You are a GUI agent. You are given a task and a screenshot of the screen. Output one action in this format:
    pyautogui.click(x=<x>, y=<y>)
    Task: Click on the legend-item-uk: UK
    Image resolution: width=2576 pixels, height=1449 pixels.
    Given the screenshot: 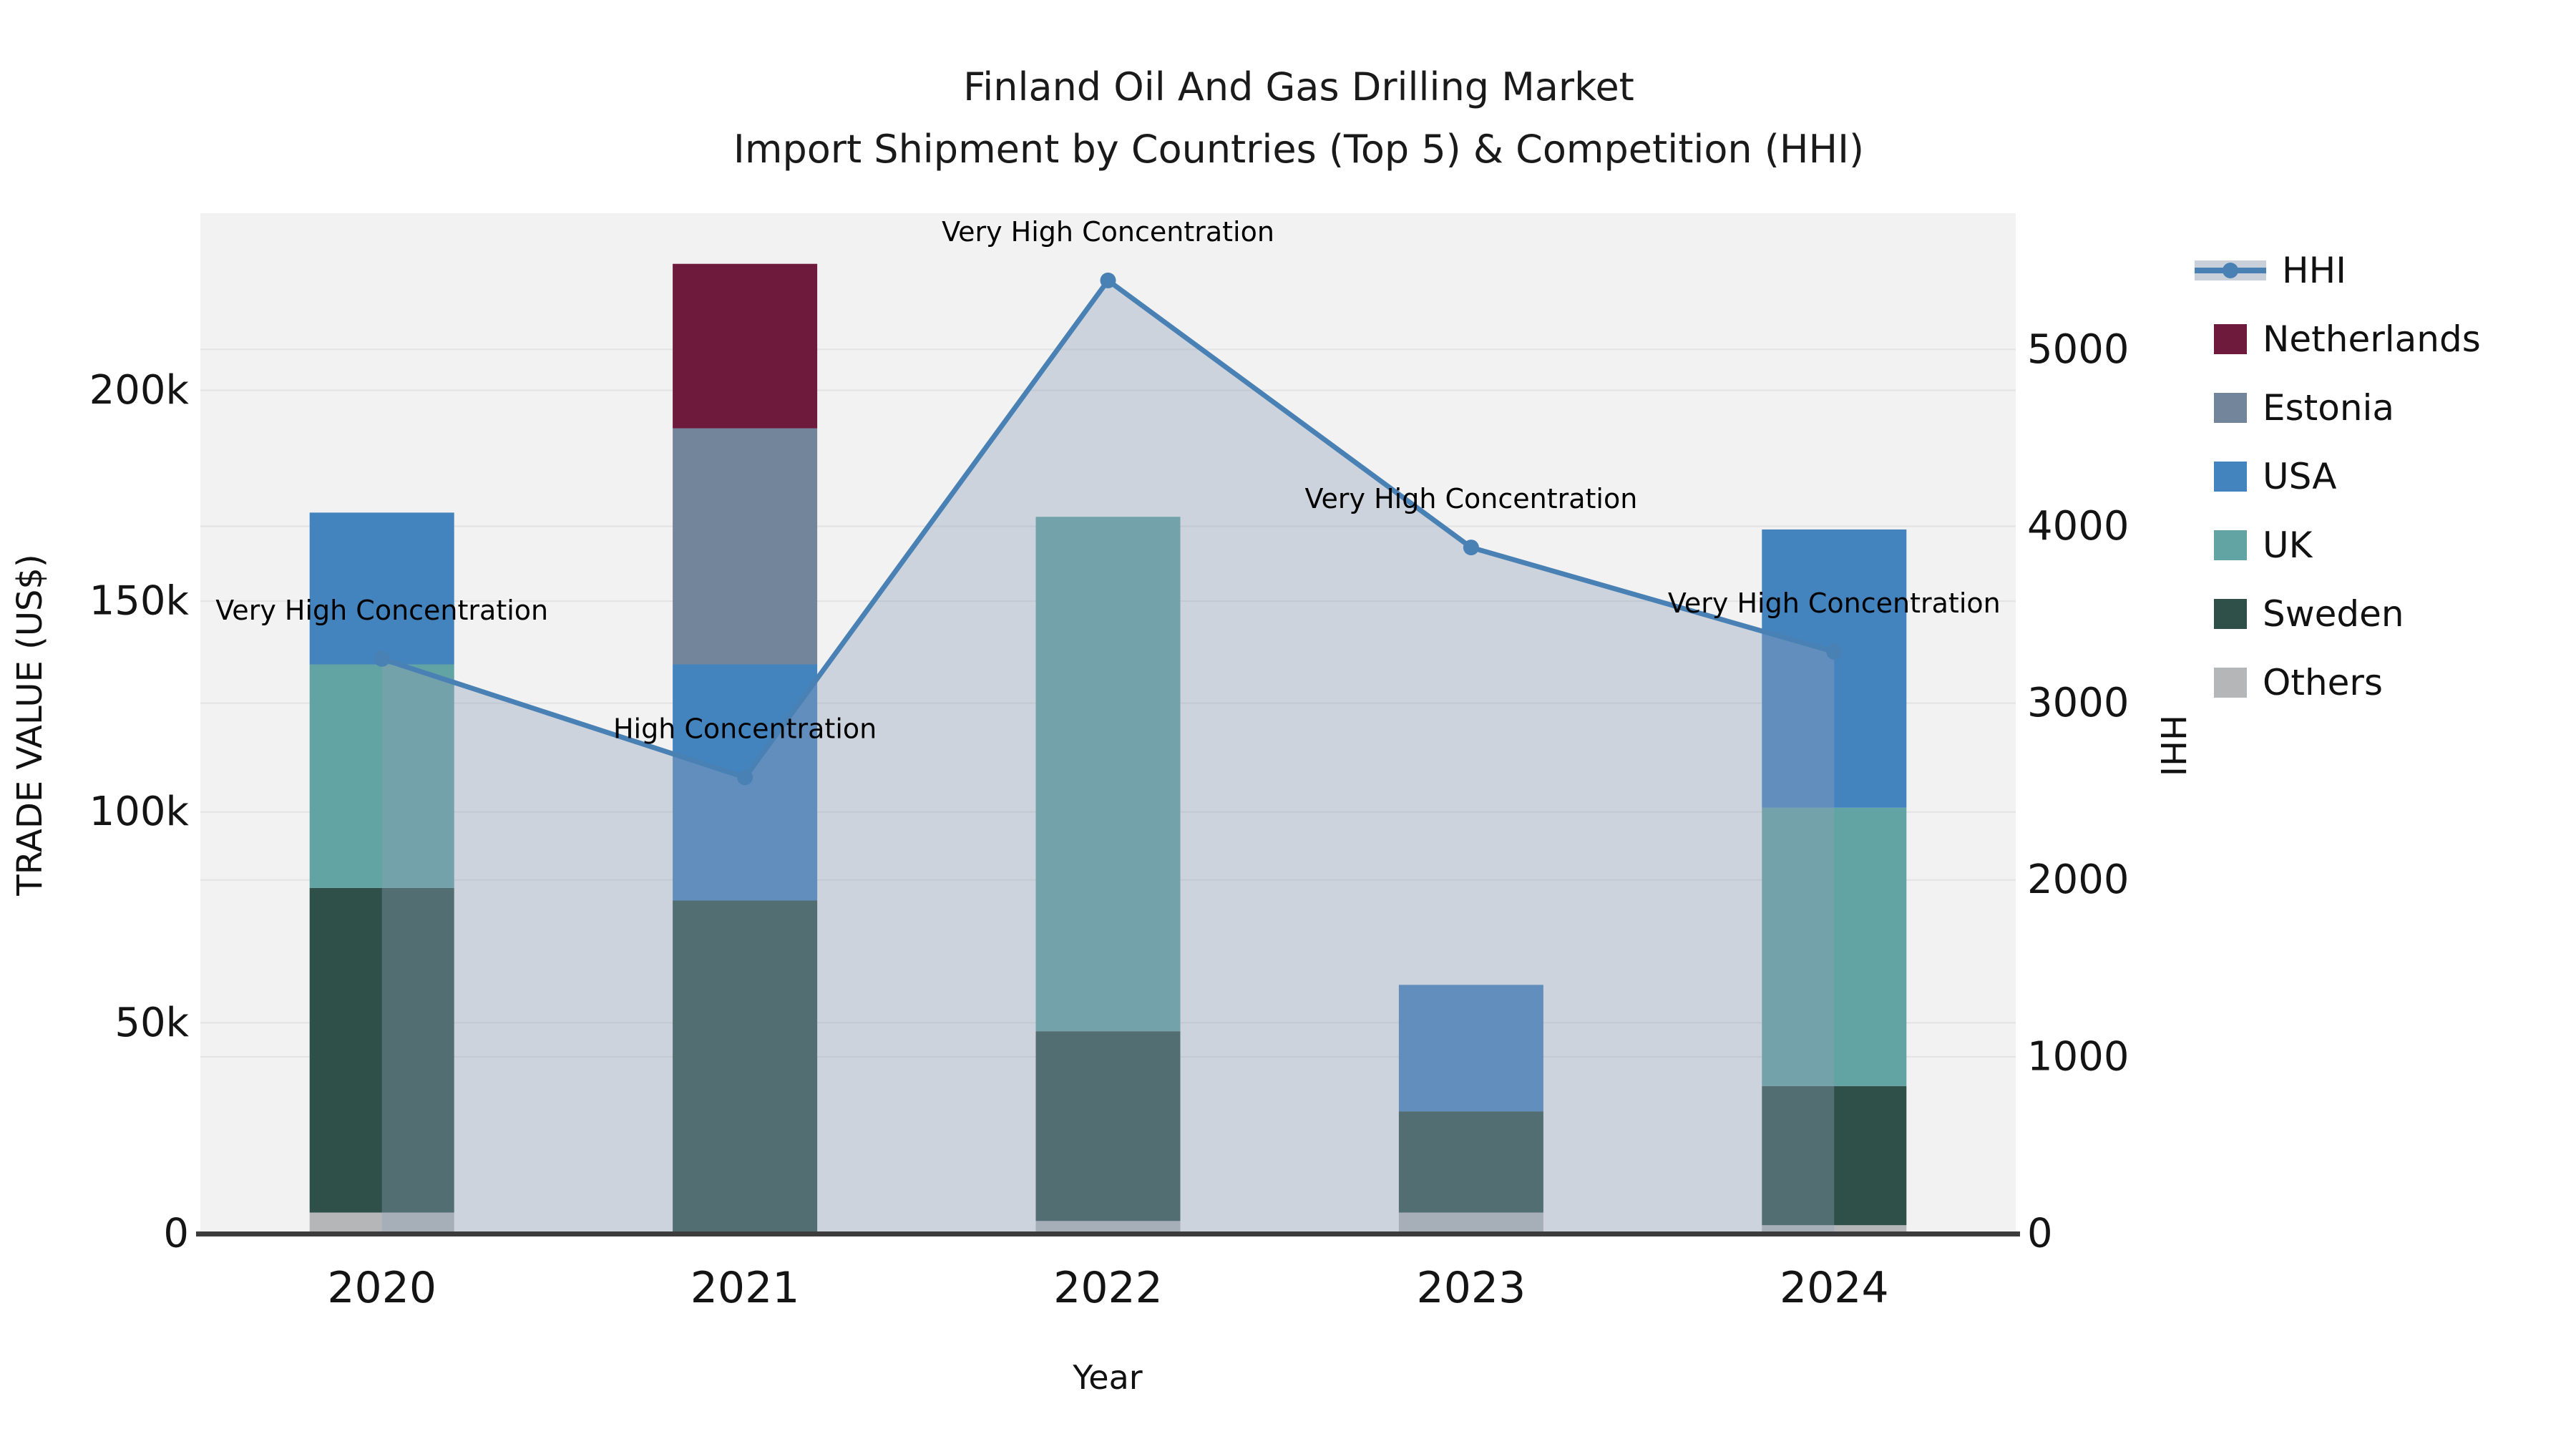 What is the action you would take?
    pyautogui.click(x=2347, y=545)
    